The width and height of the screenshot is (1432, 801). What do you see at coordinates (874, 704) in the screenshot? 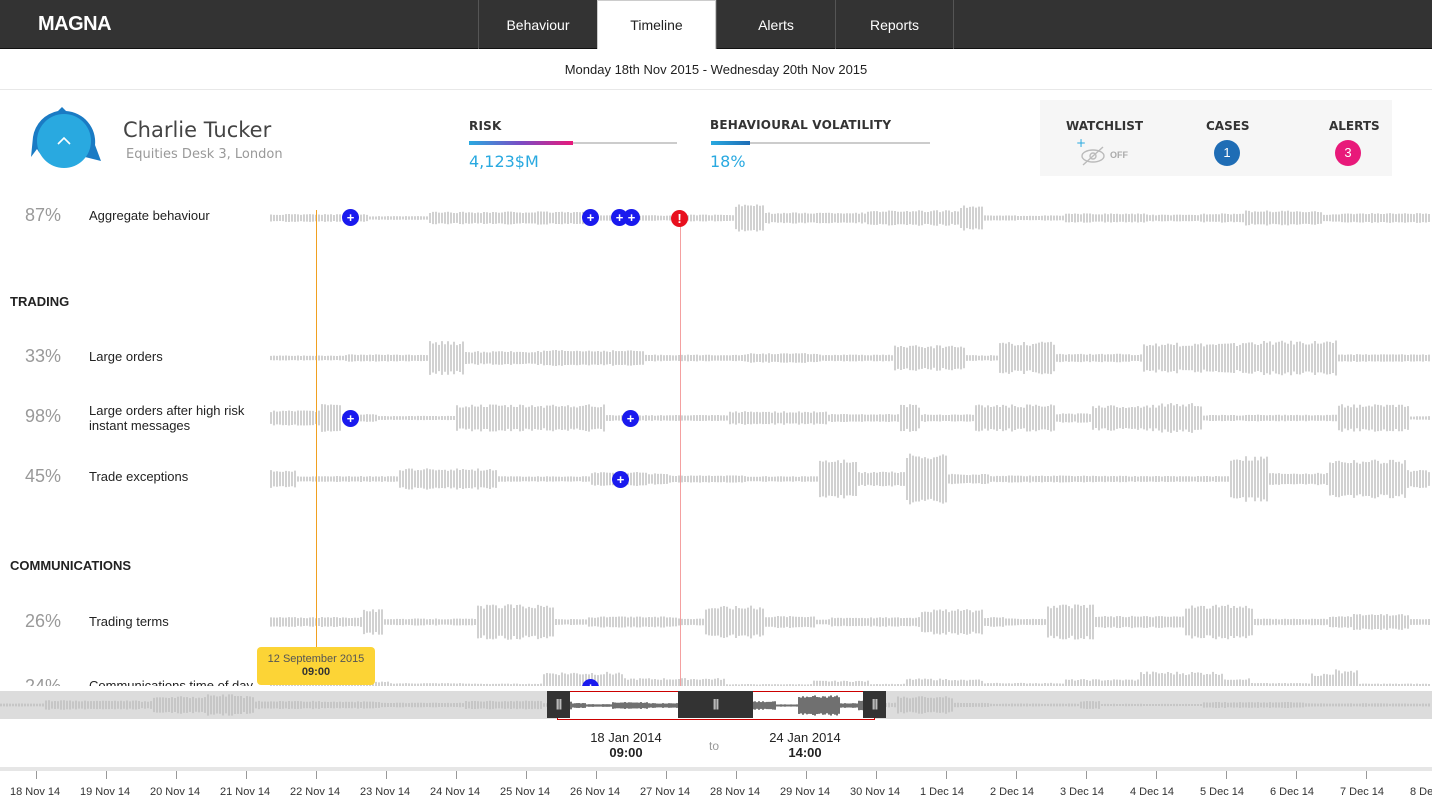
I see `range-end-handle: |||` at bounding box center [874, 704].